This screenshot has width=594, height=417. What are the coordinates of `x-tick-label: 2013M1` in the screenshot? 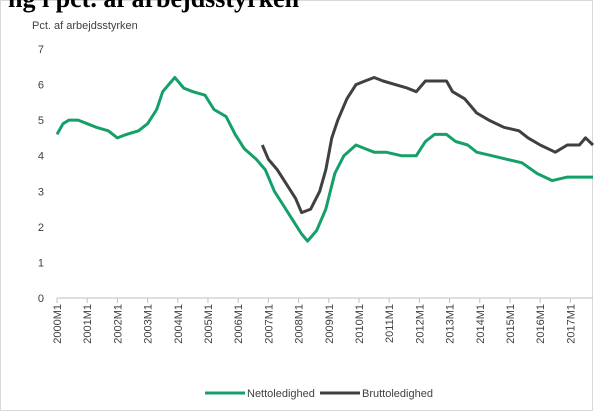 It's located at (451, 324).